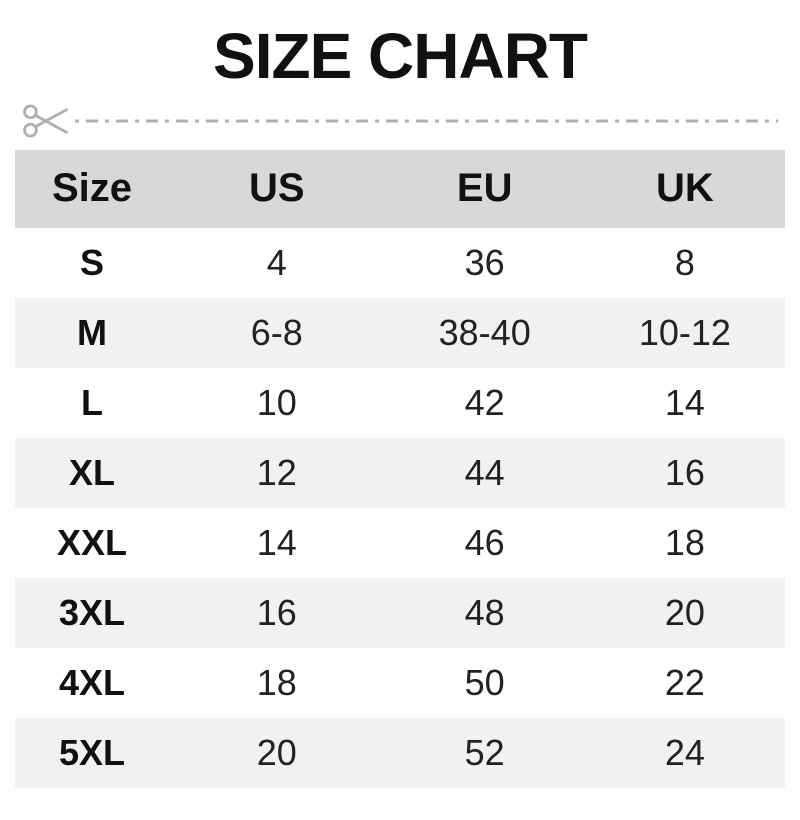 The image size is (800, 820). Describe the element at coordinates (684, 682) in the screenshot. I see `uk-value: 22` at that location.